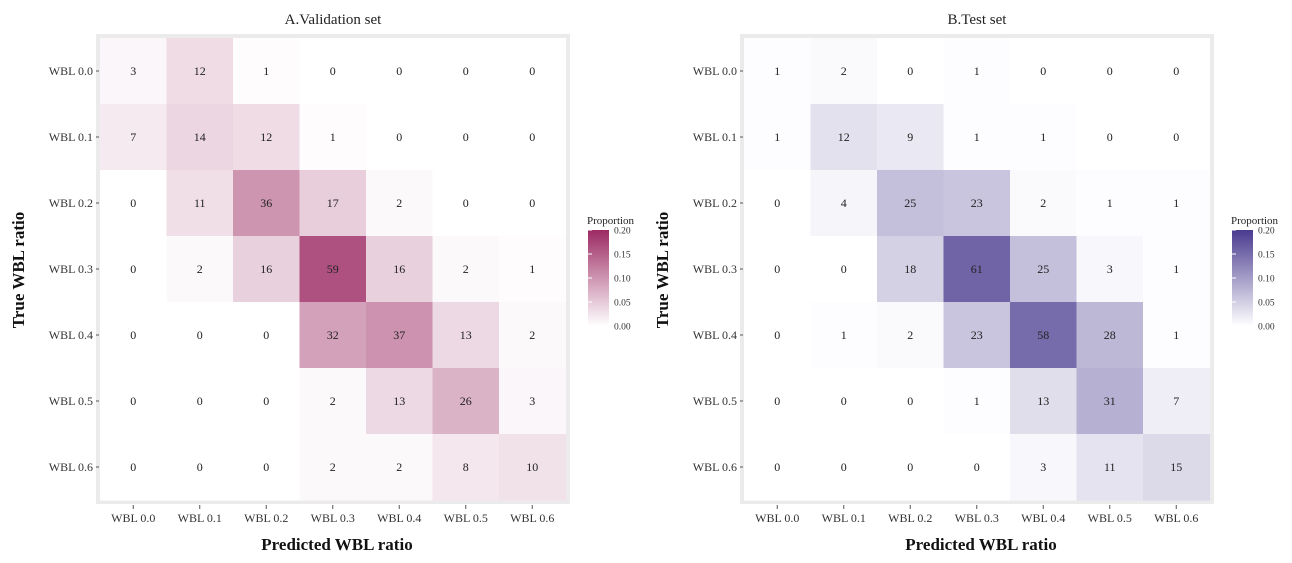  I want to click on heatmap-cell: 18, so click(911, 269).